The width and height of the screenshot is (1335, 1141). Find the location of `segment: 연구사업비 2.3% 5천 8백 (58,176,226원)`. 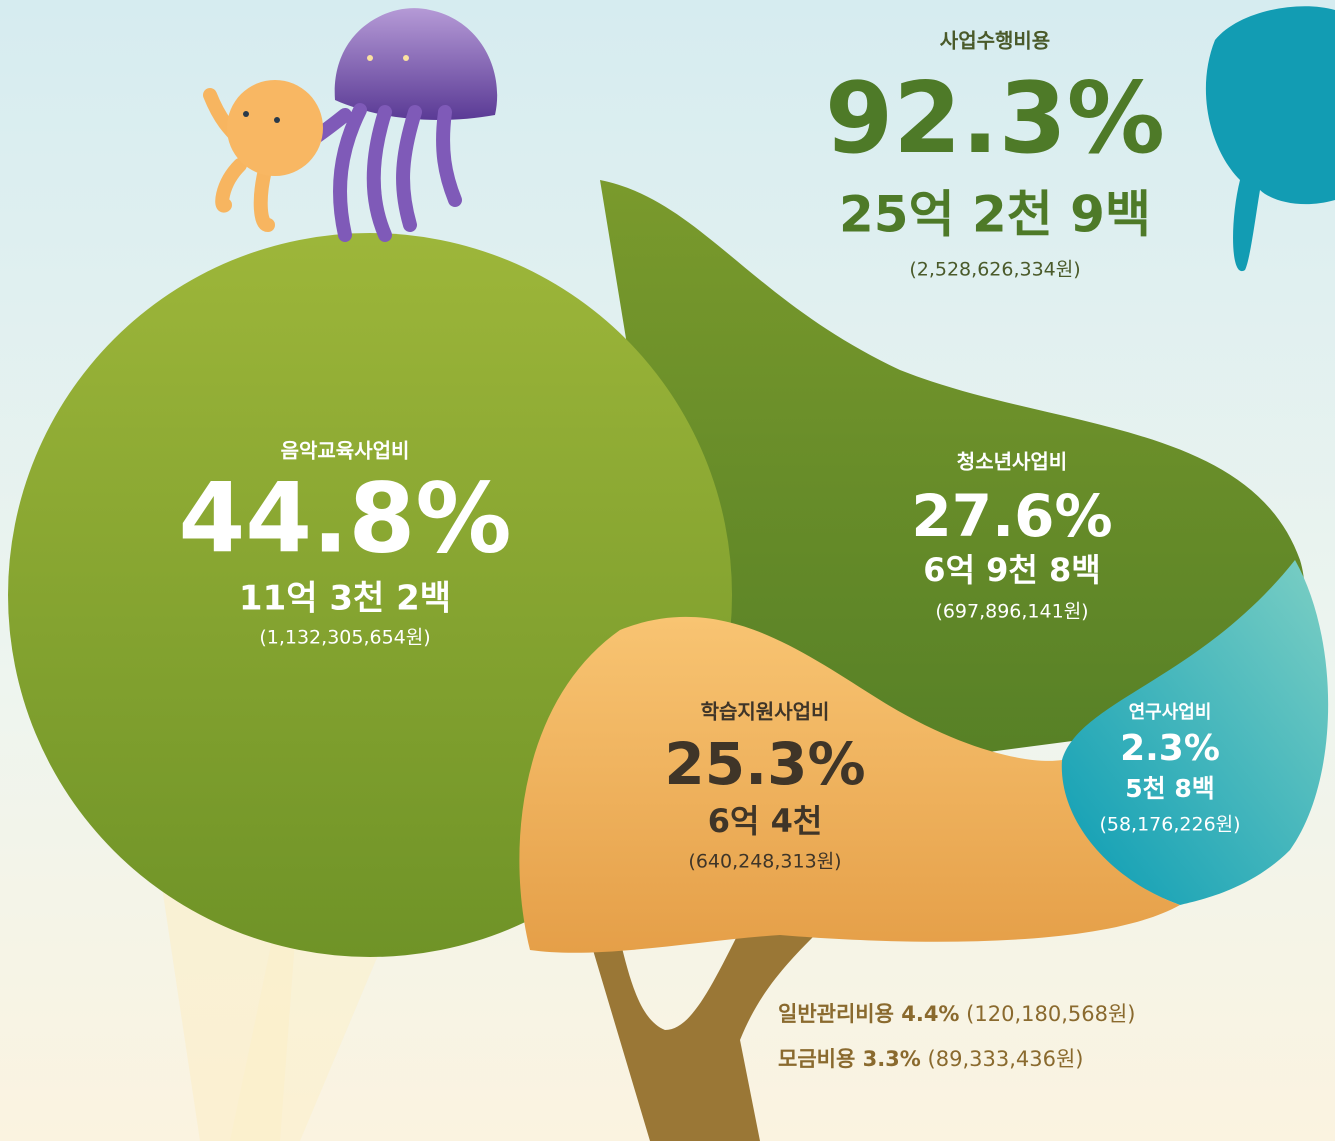

segment: 연구사업비 2.3% 5천 8백 (58,176,226원) is located at coordinates (1169, 769).